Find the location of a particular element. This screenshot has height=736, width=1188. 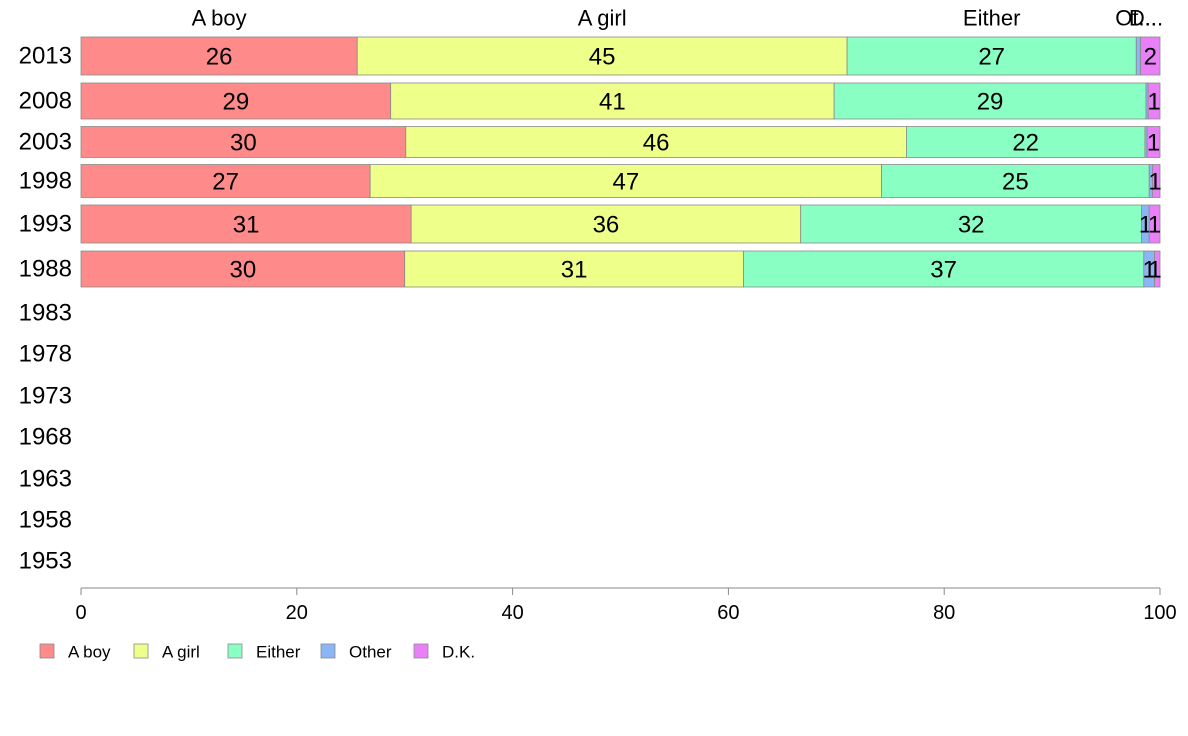

year-label-1983: 1983 is located at coordinates (45, 313).